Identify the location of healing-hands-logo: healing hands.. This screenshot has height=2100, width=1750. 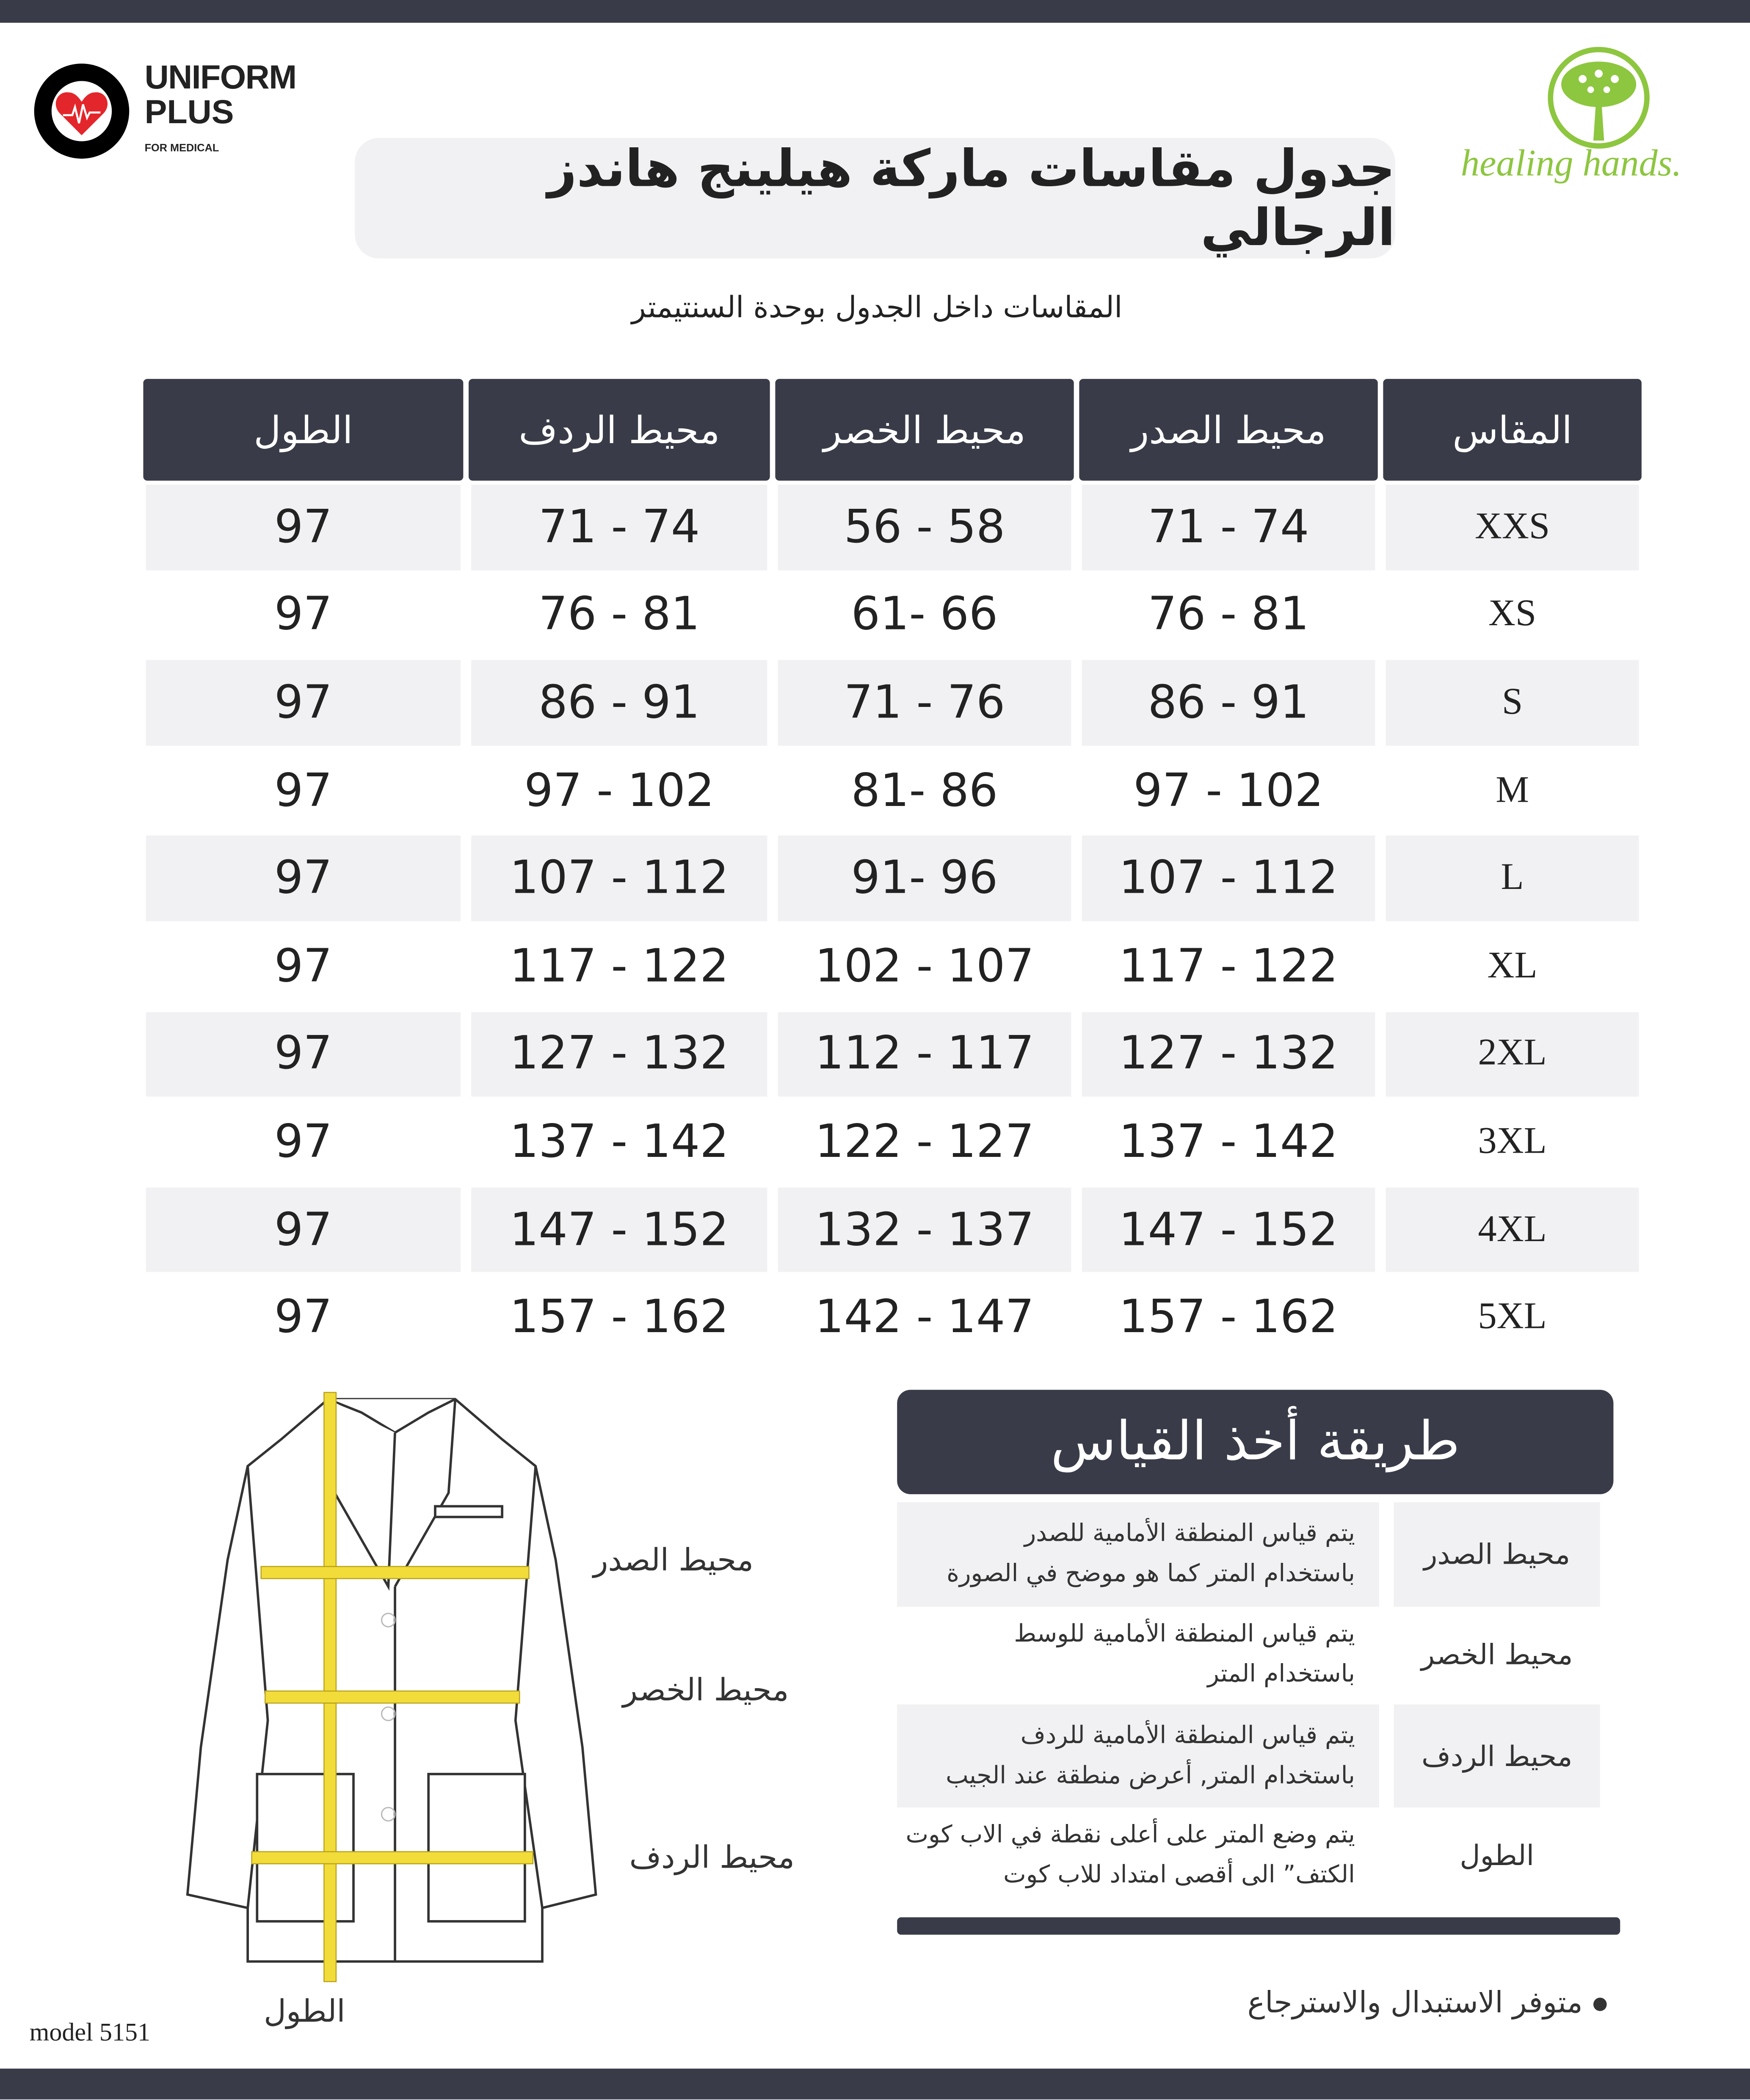
(1597, 120).